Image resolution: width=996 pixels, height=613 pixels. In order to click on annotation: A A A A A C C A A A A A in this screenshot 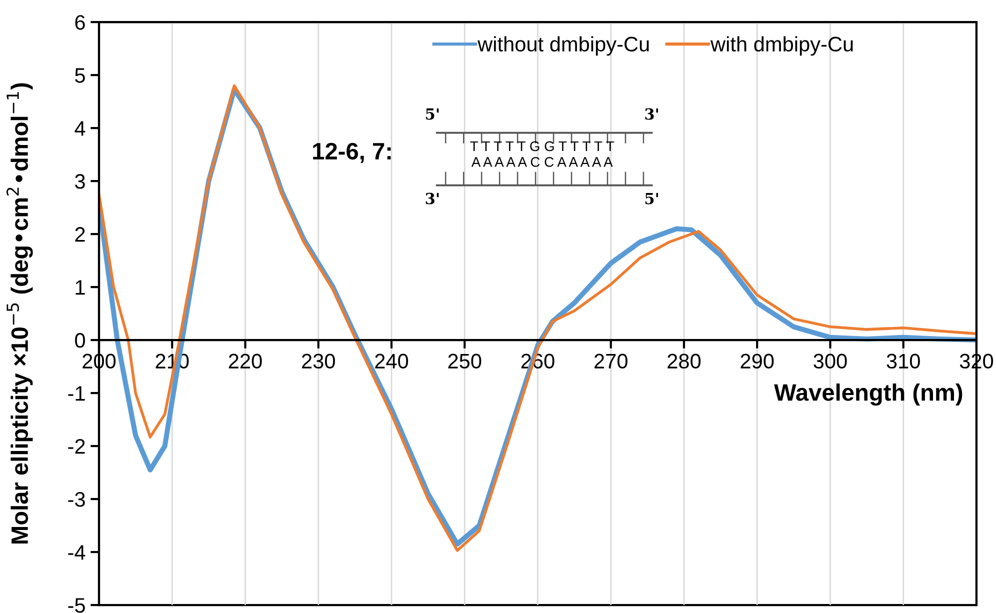, I will do `click(542, 162)`.